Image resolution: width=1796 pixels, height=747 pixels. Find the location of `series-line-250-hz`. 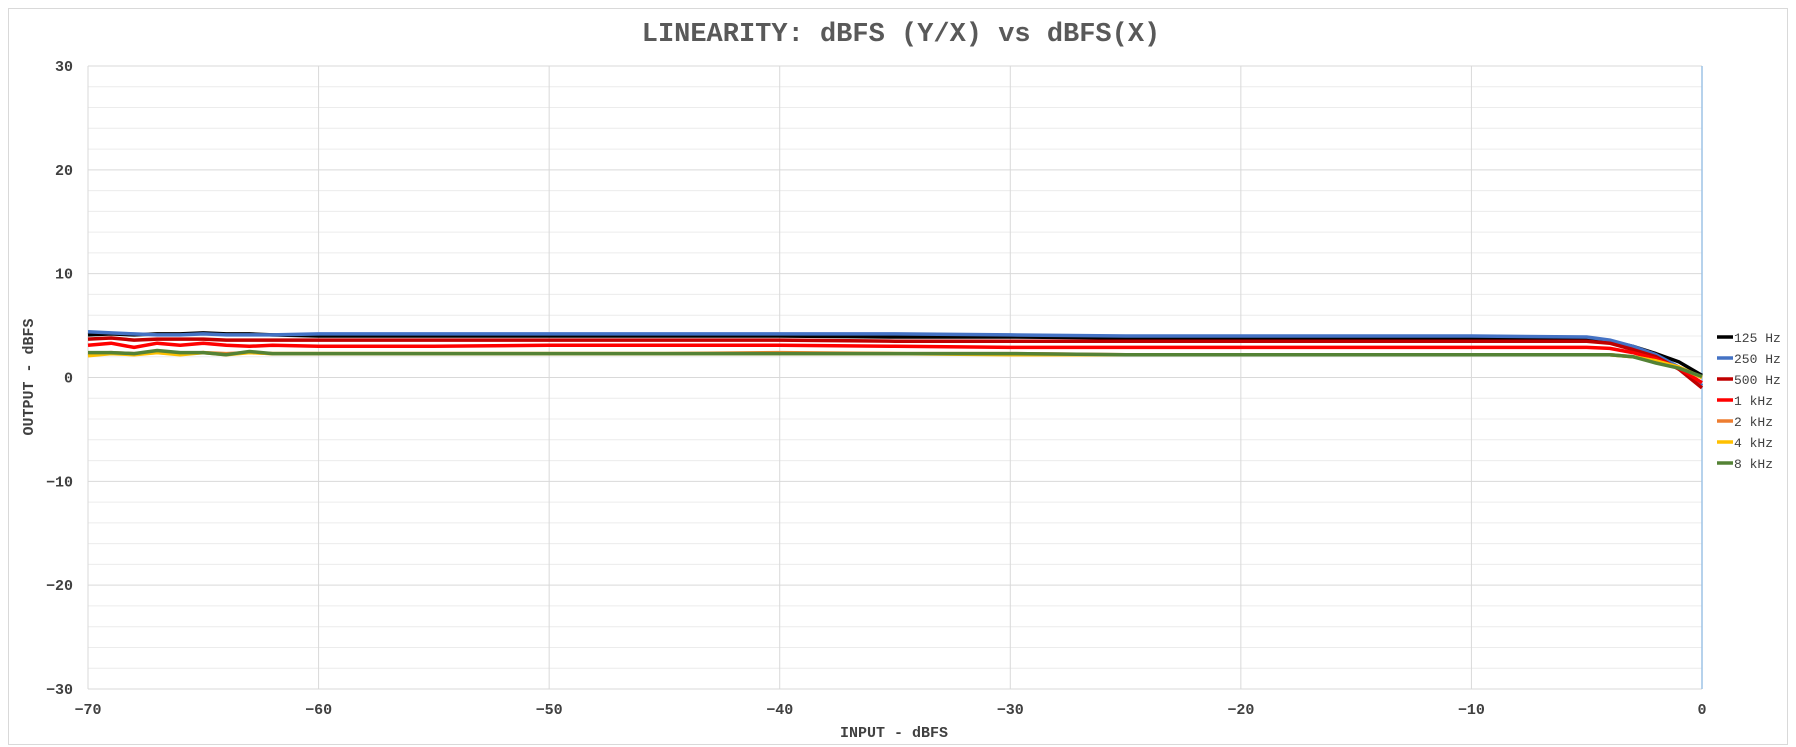

series-line-250-hz is located at coordinates (895, 359).